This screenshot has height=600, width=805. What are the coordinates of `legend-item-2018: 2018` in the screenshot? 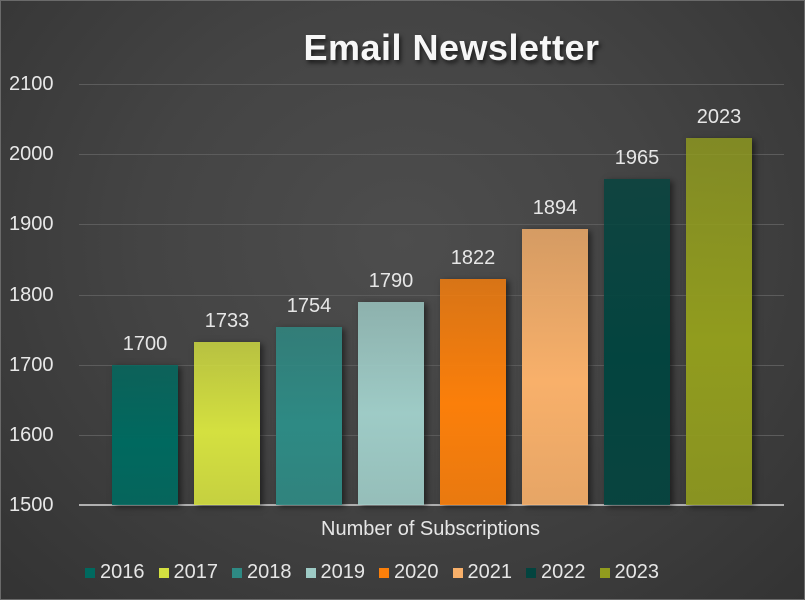 It's located at (262, 572).